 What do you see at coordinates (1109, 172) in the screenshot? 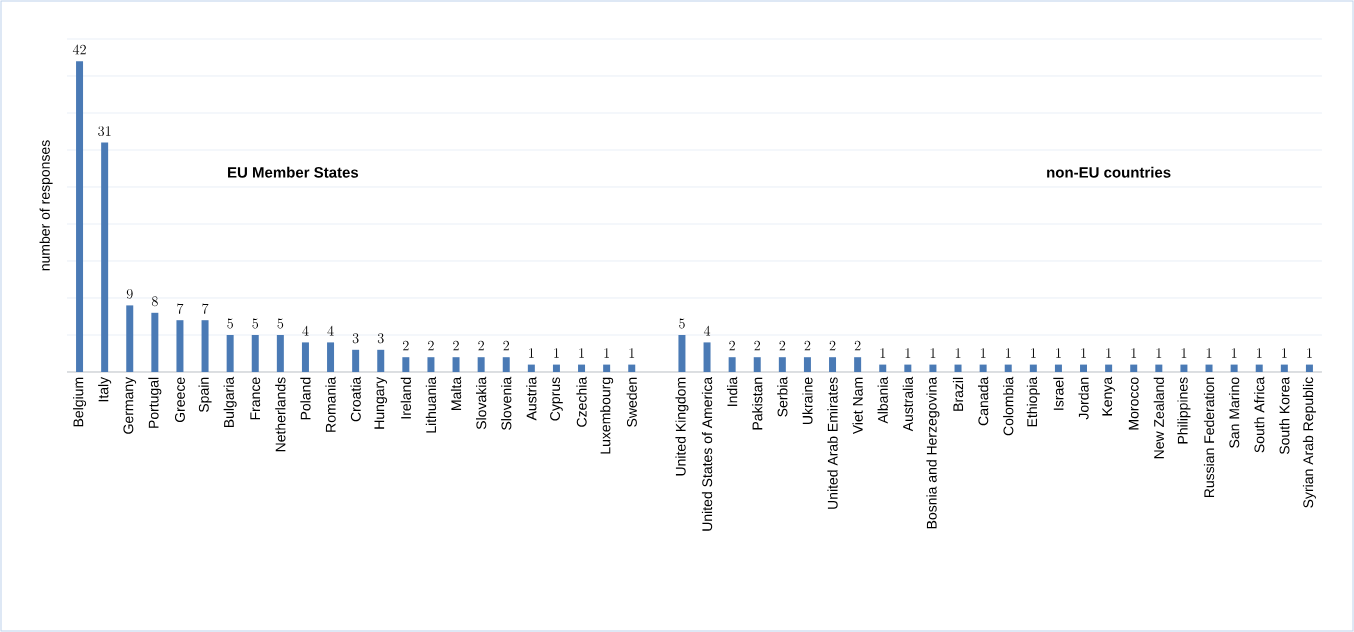
I see `annotation: non-EU countries` at bounding box center [1109, 172].